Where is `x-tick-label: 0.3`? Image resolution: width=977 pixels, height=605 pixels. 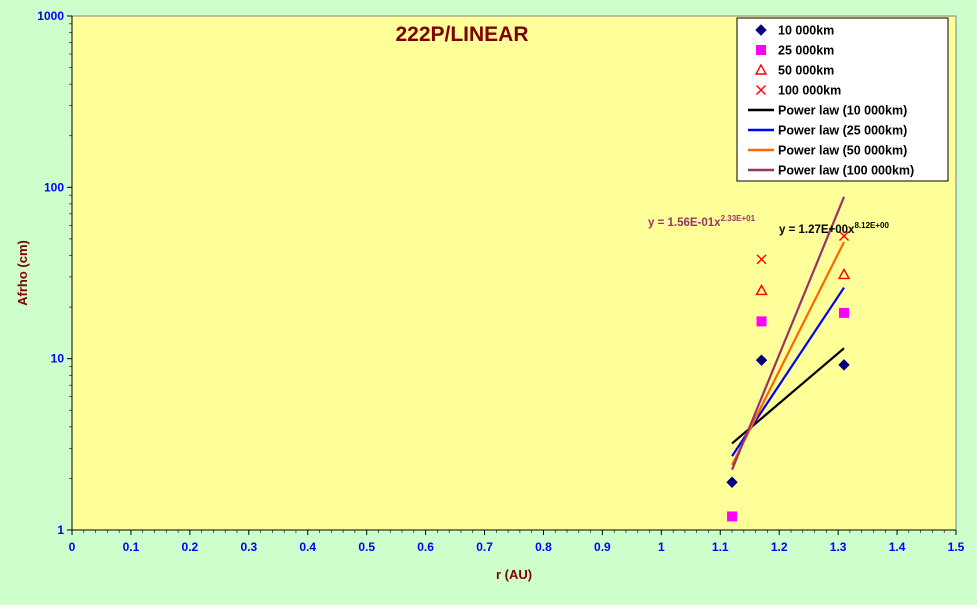
x-tick-label: 0.3 is located at coordinates (248, 547).